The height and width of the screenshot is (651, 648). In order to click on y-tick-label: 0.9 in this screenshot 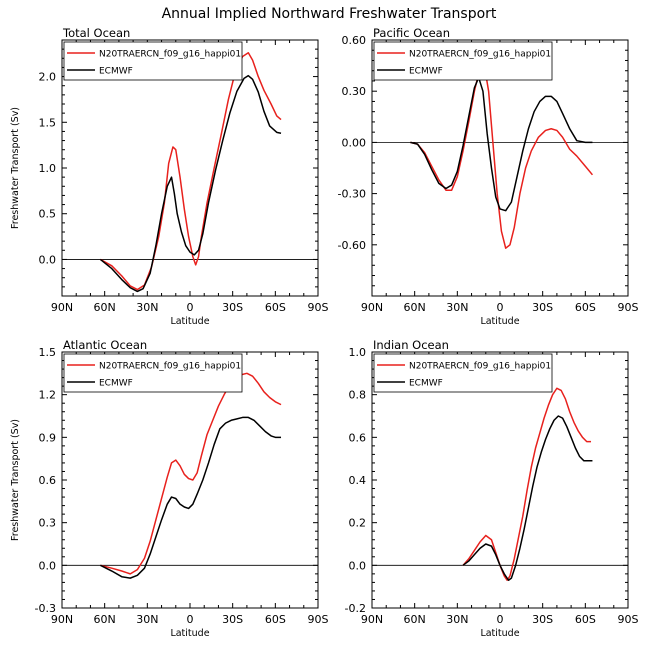, I will do `click(48, 437)`.